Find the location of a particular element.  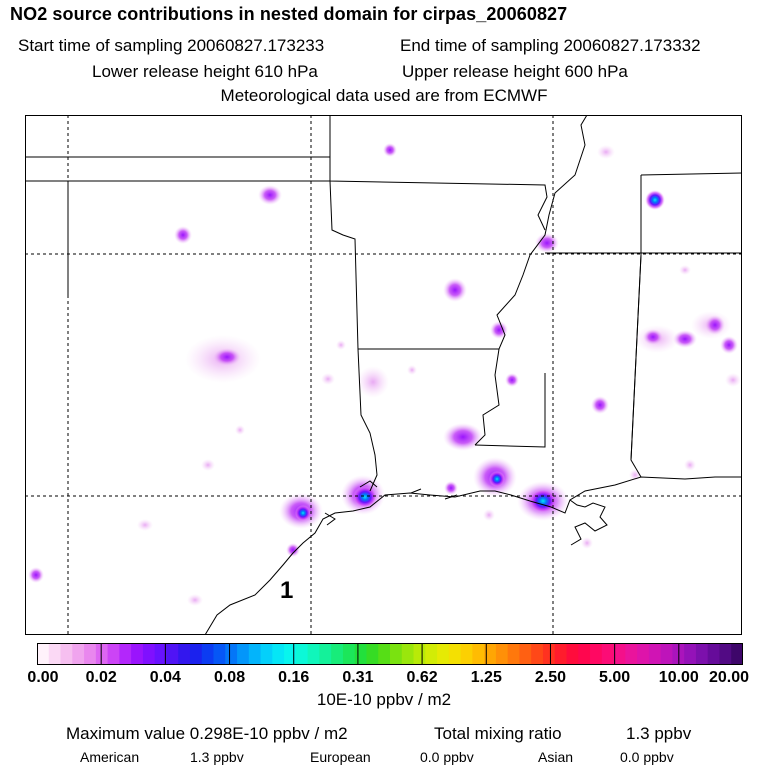

colorbar-tick-label: 0.08 is located at coordinates (229, 677).